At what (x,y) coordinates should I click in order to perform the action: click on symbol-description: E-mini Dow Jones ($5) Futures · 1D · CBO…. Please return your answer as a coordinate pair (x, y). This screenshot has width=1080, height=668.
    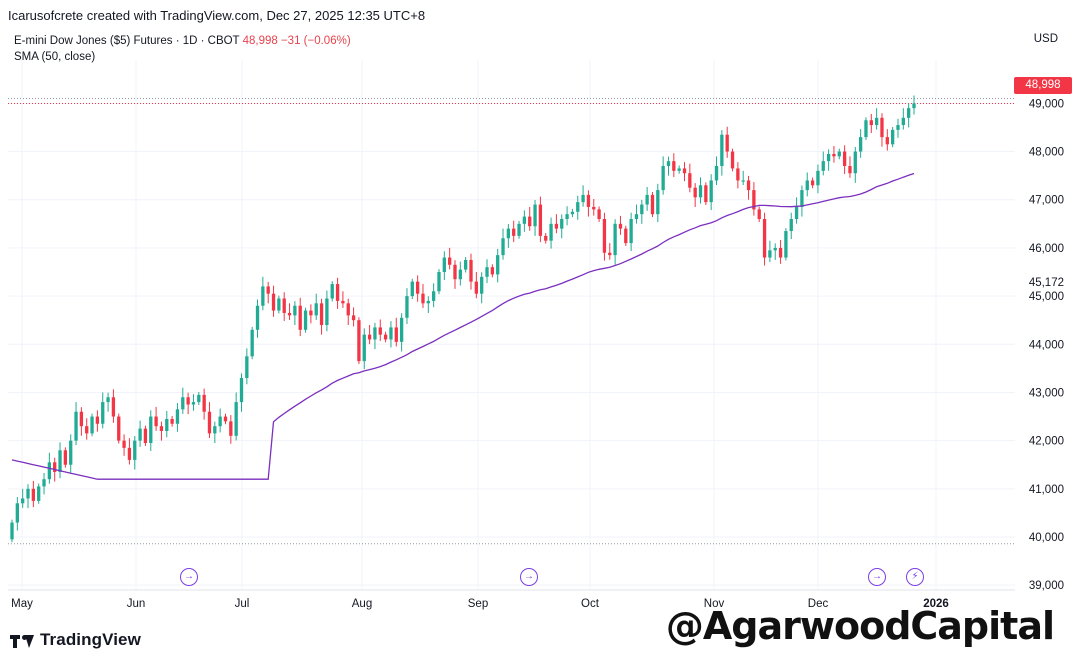
    Looking at the image, I should click on (127, 41).